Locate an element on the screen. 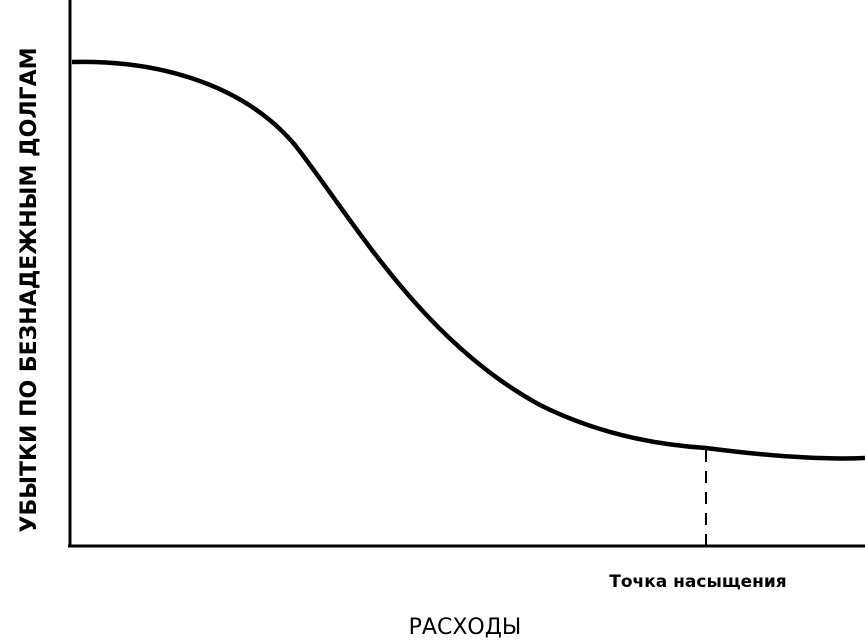  annotation: Точка насыщения is located at coordinates (697, 582).